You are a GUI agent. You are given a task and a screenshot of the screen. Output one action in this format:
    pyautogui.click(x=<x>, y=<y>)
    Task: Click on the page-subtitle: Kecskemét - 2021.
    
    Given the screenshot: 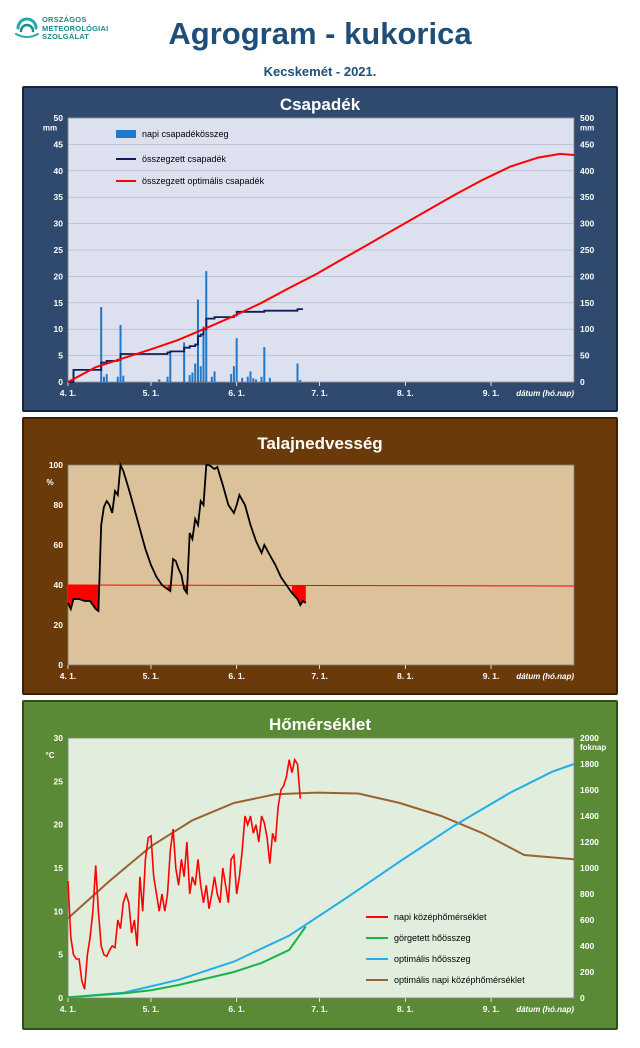 What is the action you would take?
    pyautogui.click(x=320, y=71)
    